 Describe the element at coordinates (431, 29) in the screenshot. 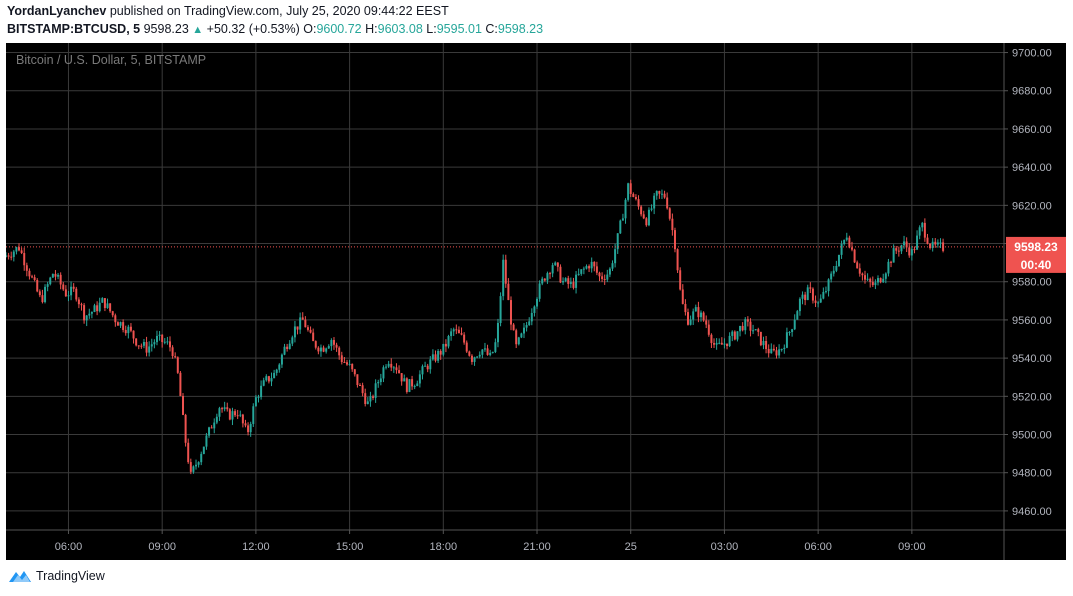

I see `low-label: L:` at that location.